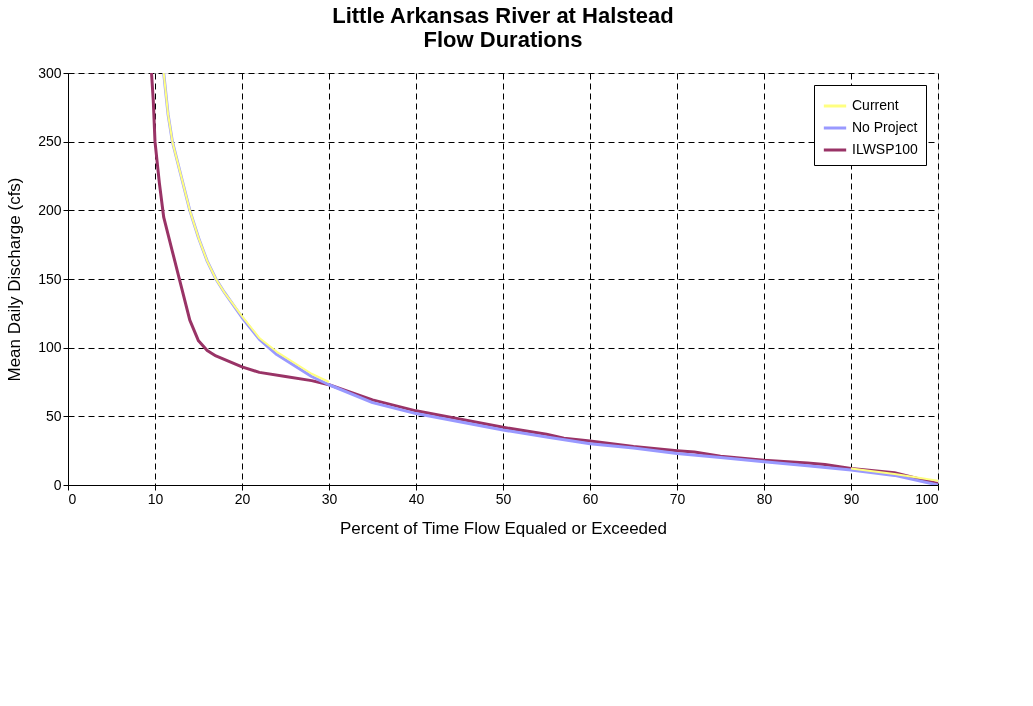 The width and height of the screenshot is (1033, 706). I want to click on legend-label: ILWSP100, so click(885, 149).